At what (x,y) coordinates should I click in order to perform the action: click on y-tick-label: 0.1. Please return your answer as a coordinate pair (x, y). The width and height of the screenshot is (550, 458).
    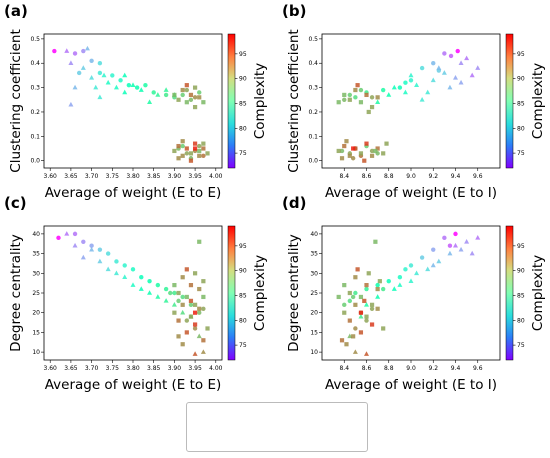
    Looking at the image, I should click on (35, 136).